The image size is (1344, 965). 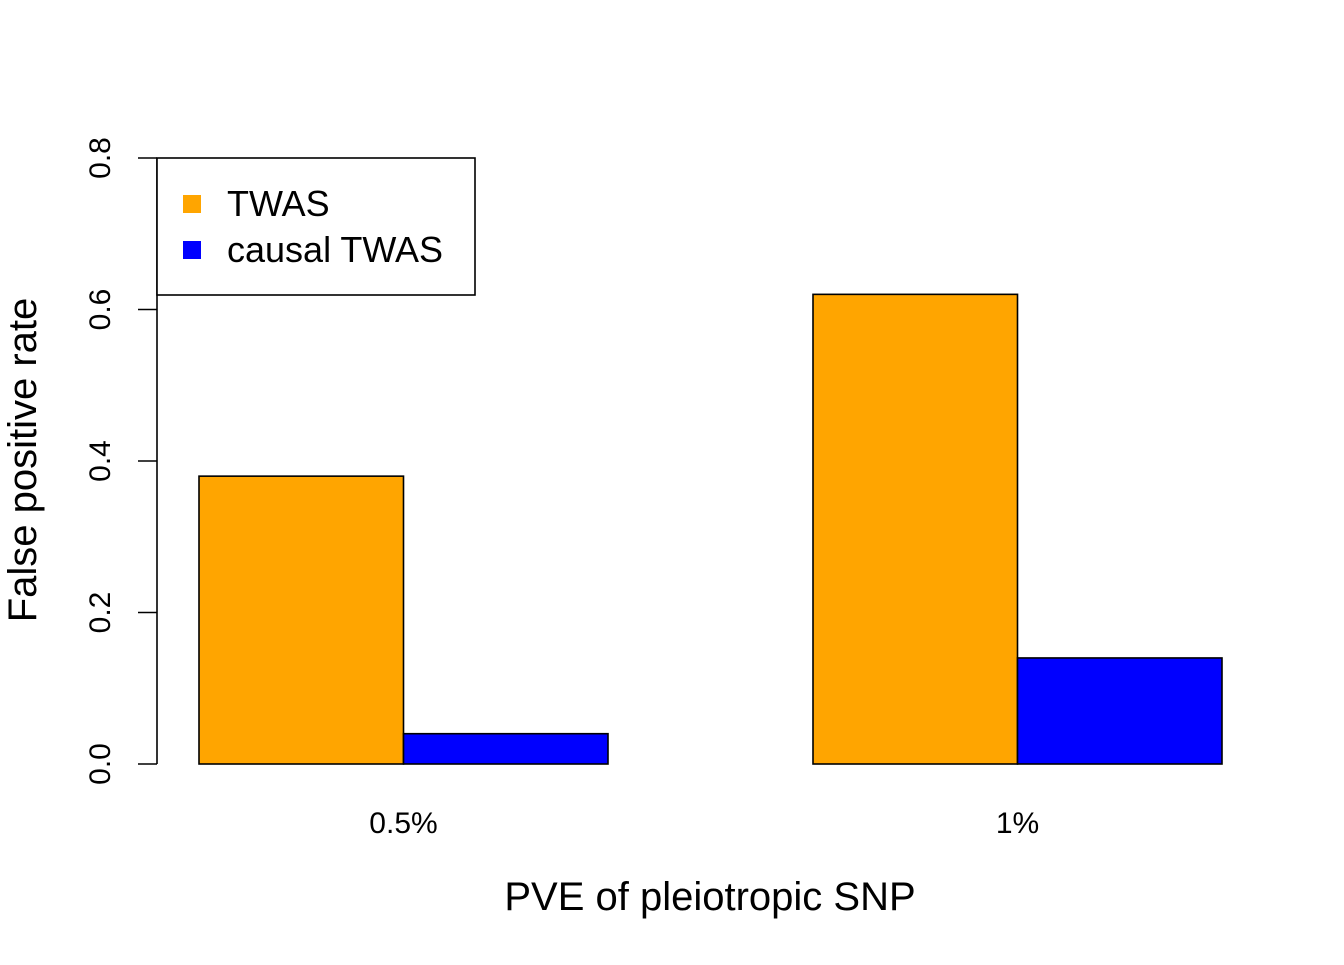 What do you see at coordinates (1017, 823) in the screenshot?
I see `x-tick-label: 1%` at bounding box center [1017, 823].